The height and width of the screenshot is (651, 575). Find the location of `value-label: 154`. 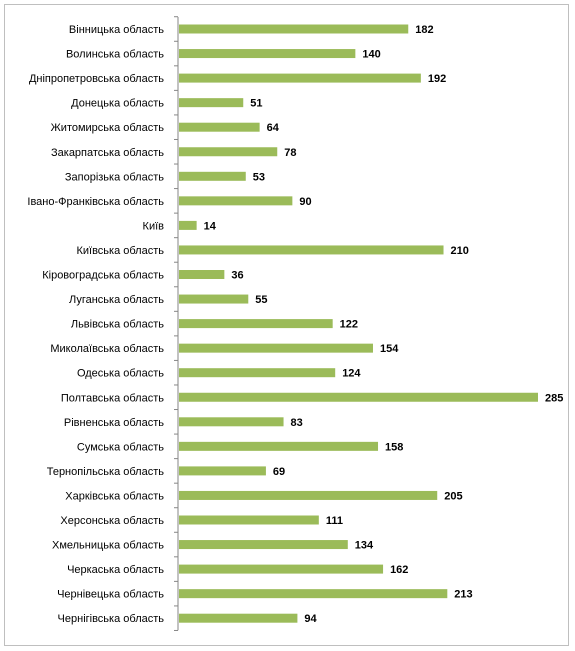

value-label: 154 is located at coordinates (389, 349).